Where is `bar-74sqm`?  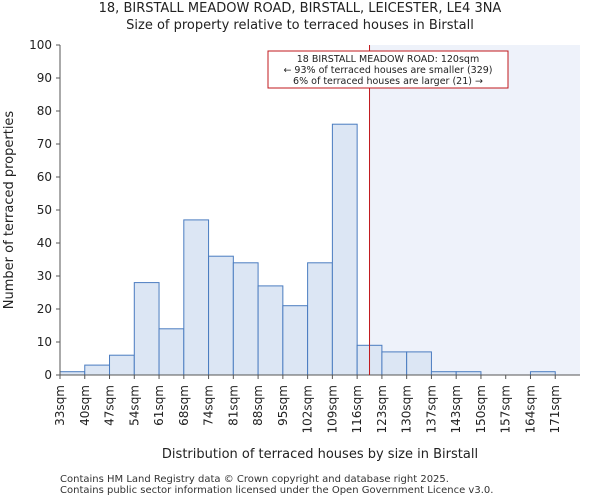 bar-74sqm is located at coordinates (221, 315).